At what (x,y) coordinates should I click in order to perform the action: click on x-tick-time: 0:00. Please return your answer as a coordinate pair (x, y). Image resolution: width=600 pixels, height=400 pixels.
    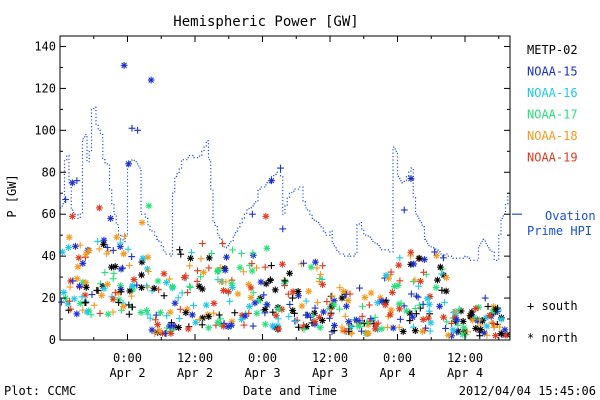
    Looking at the image, I should click on (397, 358).